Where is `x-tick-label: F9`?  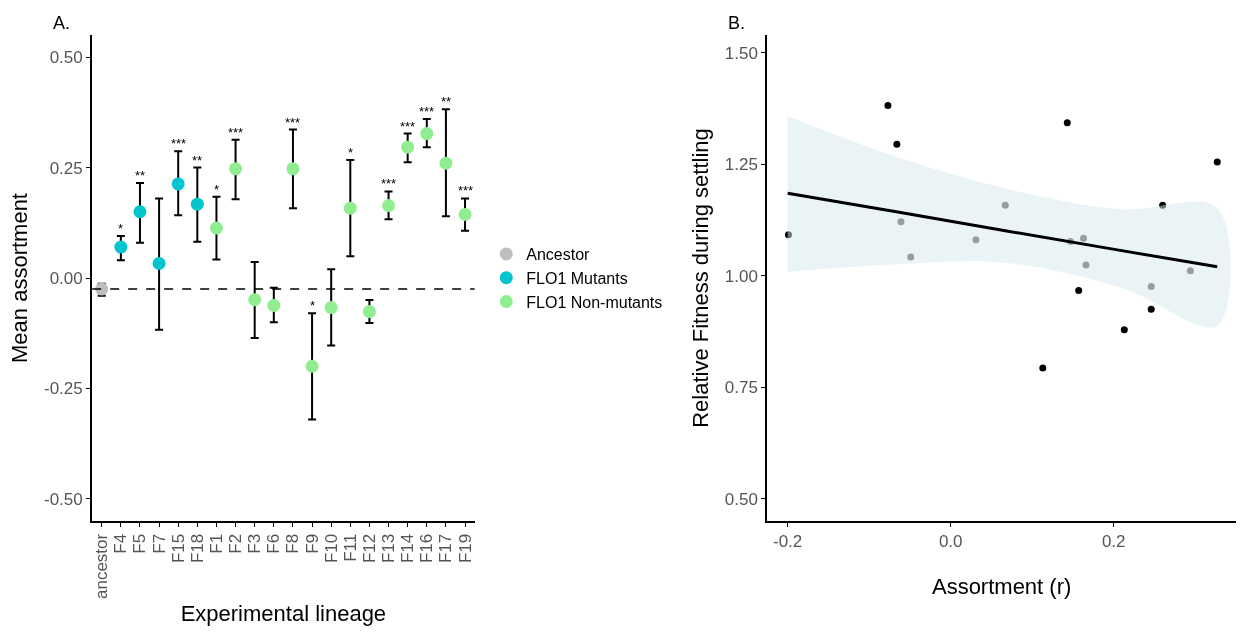
x-tick-label: F9 is located at coordinates (312, 543).